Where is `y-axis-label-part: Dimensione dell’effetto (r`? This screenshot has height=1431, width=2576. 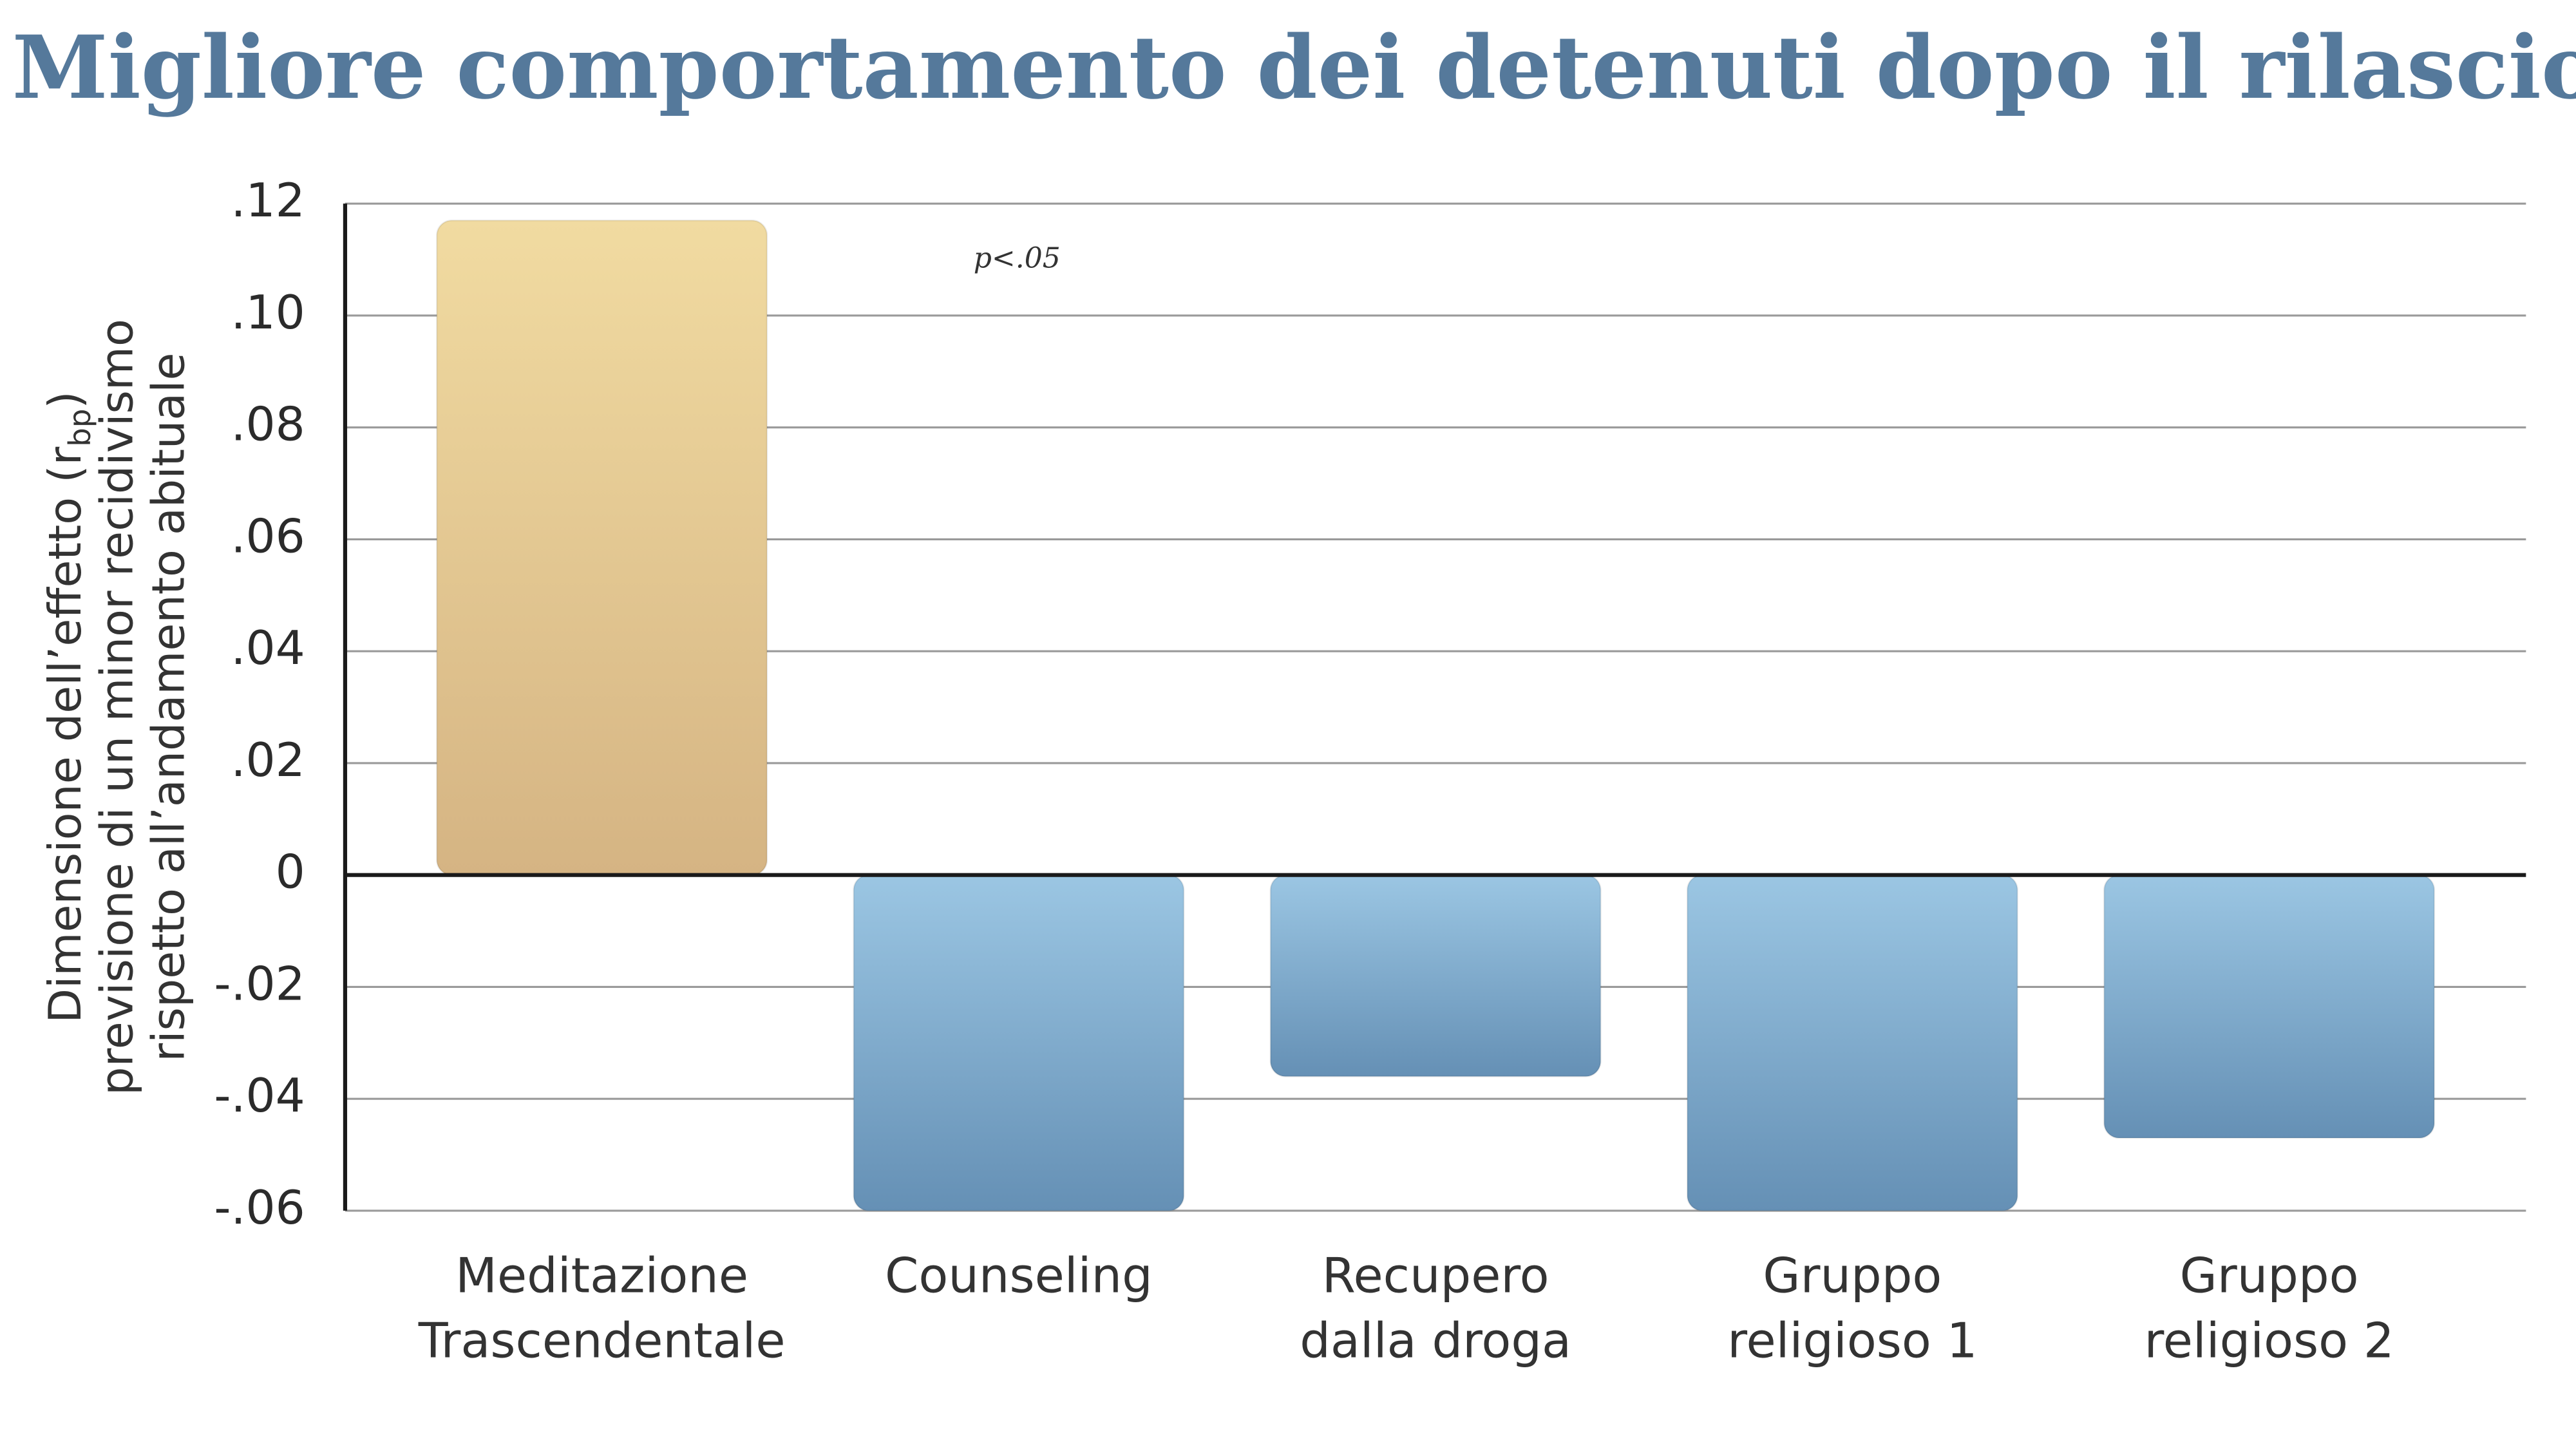
y-axis-label-part: Dimensione dell’effetto (r is located at coordinates (65, 734).